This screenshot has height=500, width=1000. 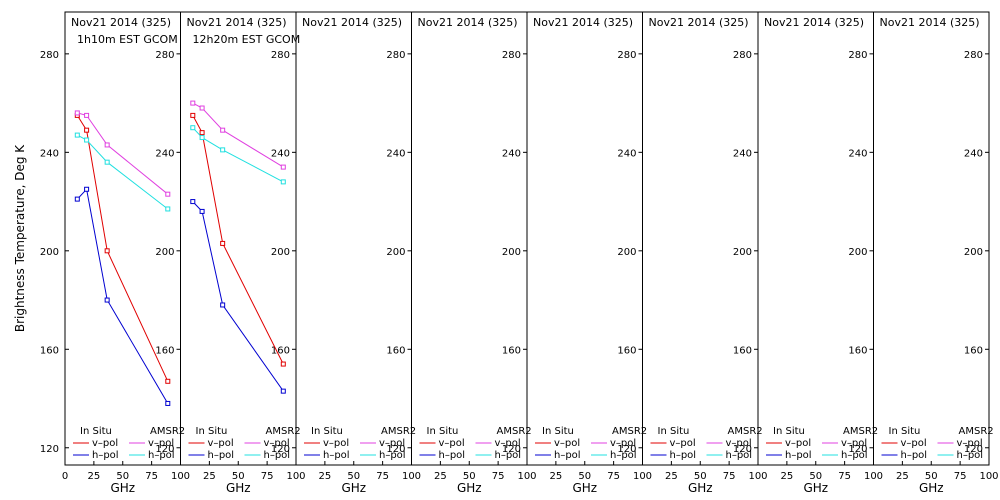 I want to click on panel-6-xtick-label: 50, so click(x=700, y=476).